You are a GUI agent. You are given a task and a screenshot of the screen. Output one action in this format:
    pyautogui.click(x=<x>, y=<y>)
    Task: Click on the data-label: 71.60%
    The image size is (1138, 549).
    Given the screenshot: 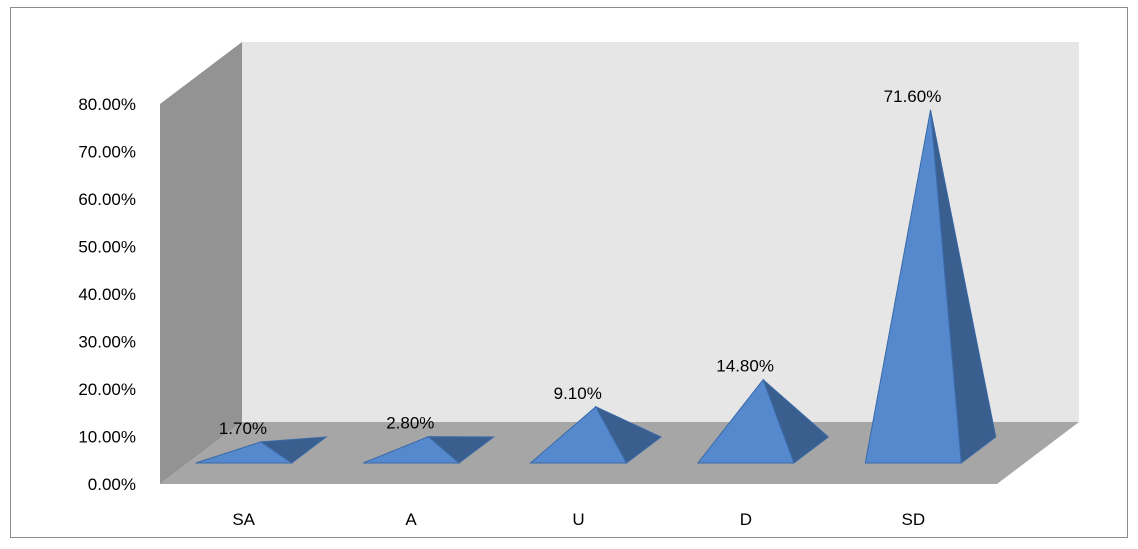 What is the action you would take?
    pyautogui.click(x=913, y=96)
    